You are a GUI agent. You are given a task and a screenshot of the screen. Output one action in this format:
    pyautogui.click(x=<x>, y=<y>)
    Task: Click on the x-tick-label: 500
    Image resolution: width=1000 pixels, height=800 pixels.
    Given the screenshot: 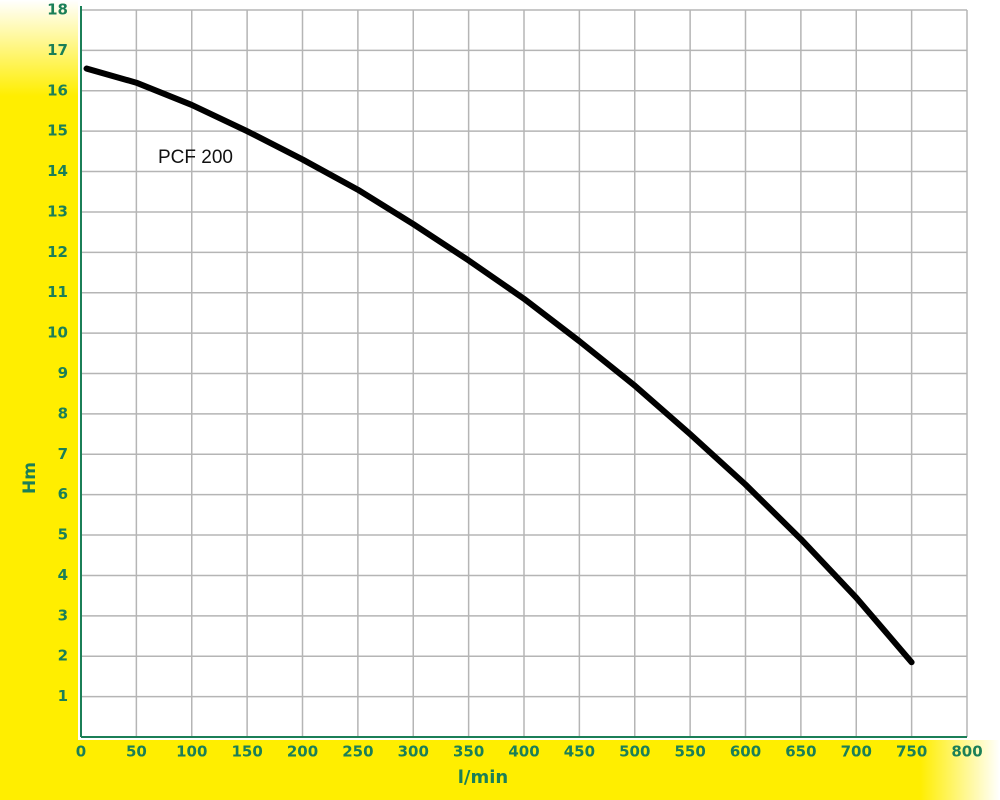 What is the action you would take?
    pyautogui.click(x=634, y=752)
    